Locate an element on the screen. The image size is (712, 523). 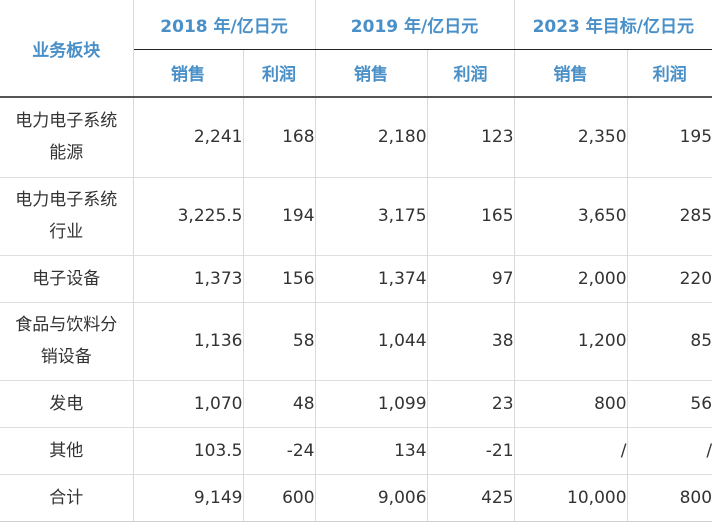
profit-header-2018: 利润 is located at coordinates (279, 73).